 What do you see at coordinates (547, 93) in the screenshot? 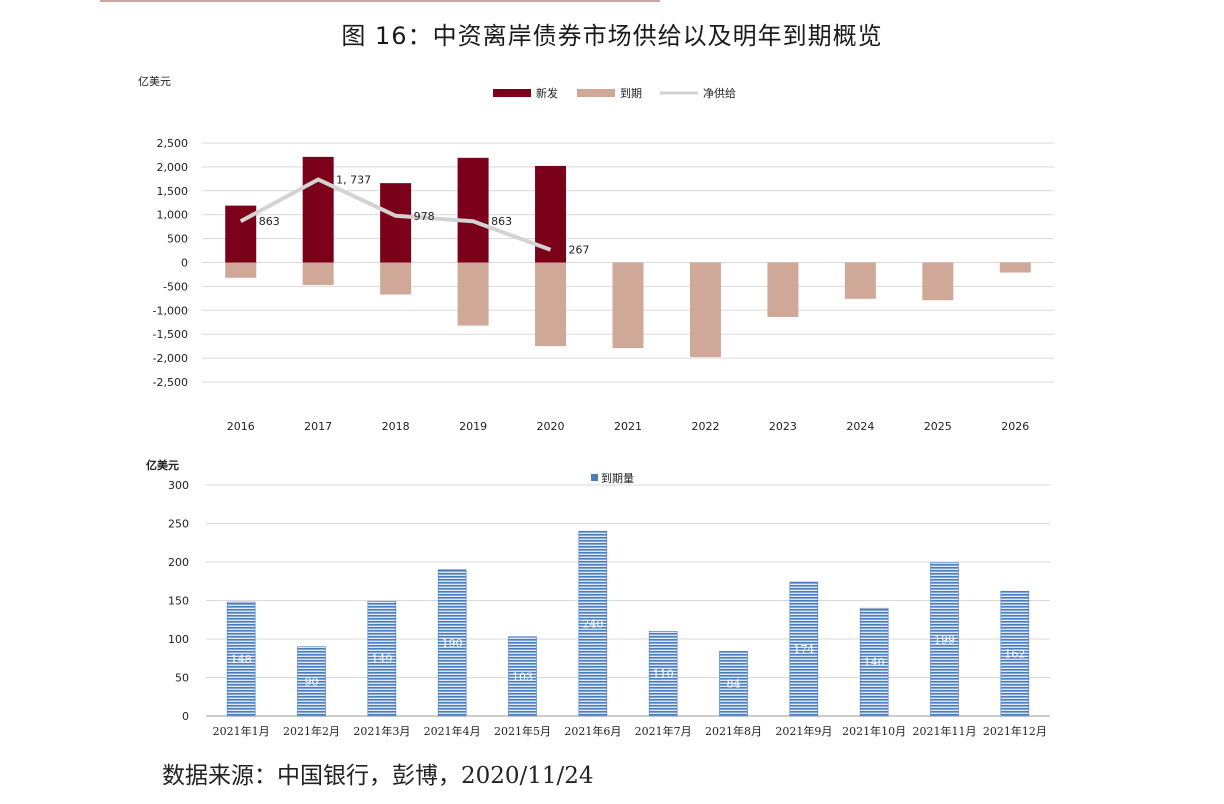
I see `legend-label-new-issue: 新发` at bounding box center [547, 93].